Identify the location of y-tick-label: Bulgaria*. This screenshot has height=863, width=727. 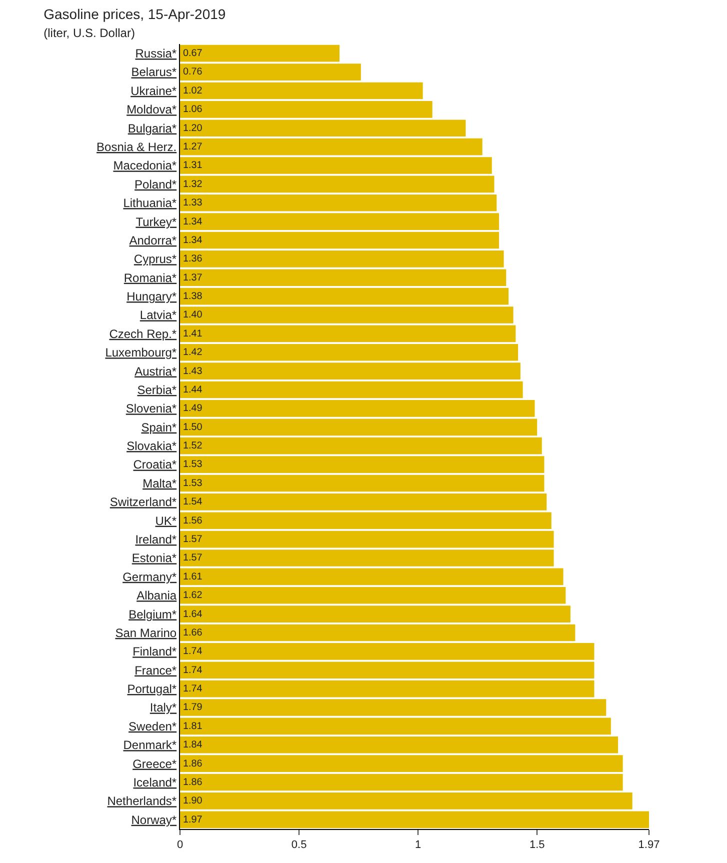
(152, 128).